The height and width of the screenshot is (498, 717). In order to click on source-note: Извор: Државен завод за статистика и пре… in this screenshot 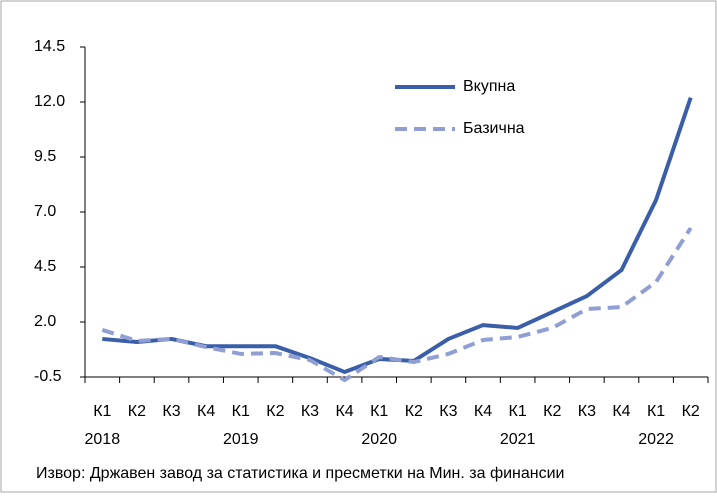, I will do `click(300, 473)`.